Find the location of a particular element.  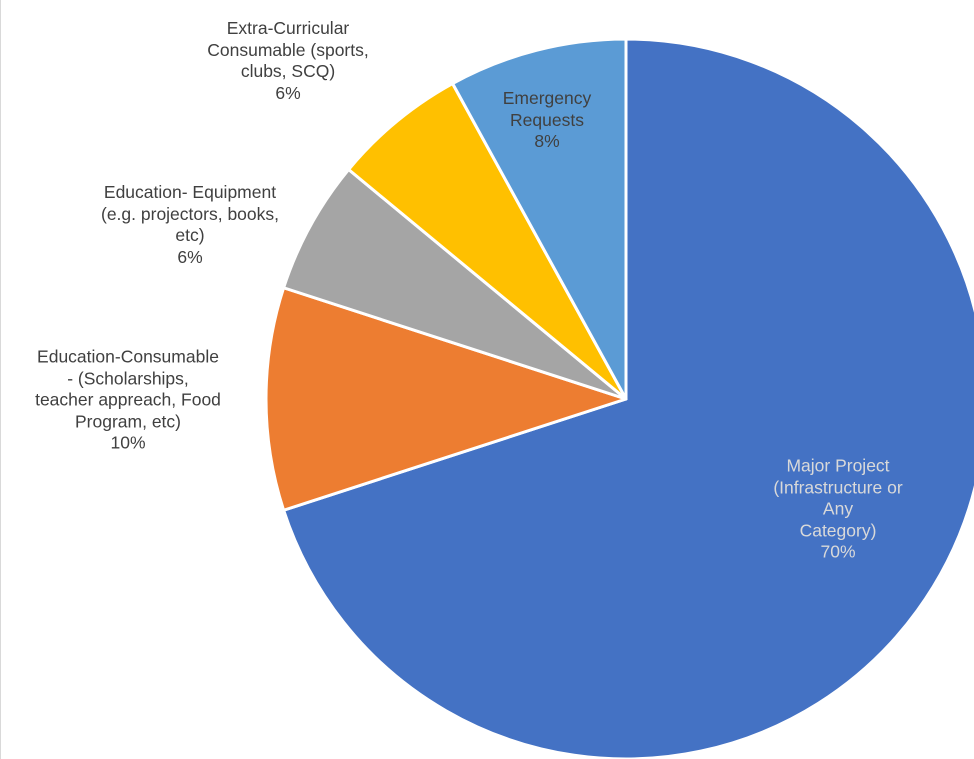

data-label-value: 8% is located at coordinates (547, 140).